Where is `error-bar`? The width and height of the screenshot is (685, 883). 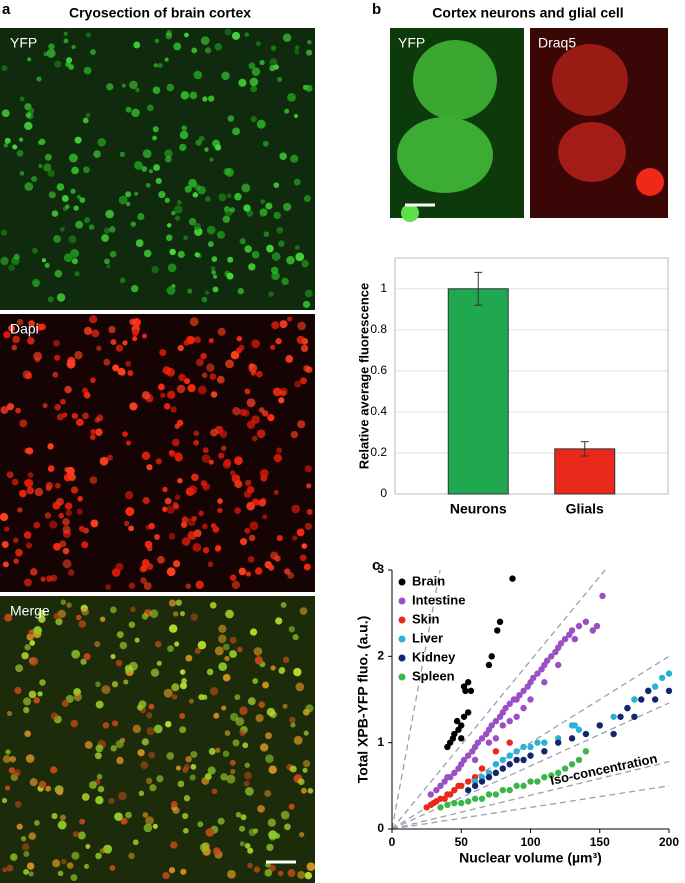 error-bar is located at coordinates (584, 449).